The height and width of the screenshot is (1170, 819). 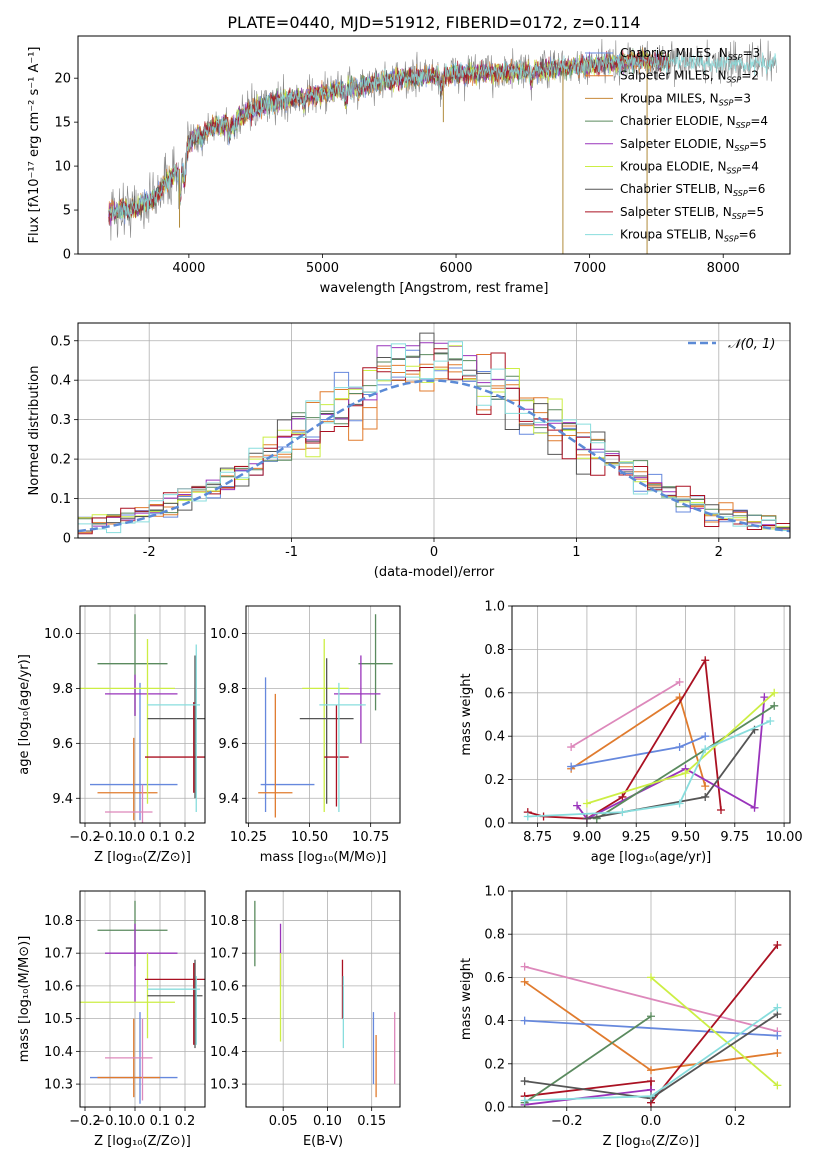 I want to click on age_vs_Z-plot, so click(x=142, y=718).